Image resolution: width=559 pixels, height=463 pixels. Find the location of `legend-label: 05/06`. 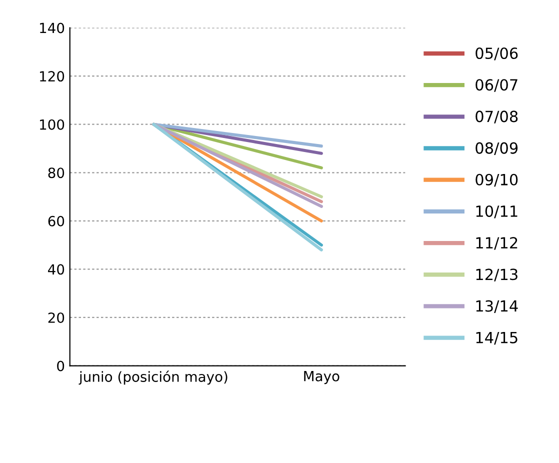

legend-label: 05/06 is located at coordinates (497, 53).